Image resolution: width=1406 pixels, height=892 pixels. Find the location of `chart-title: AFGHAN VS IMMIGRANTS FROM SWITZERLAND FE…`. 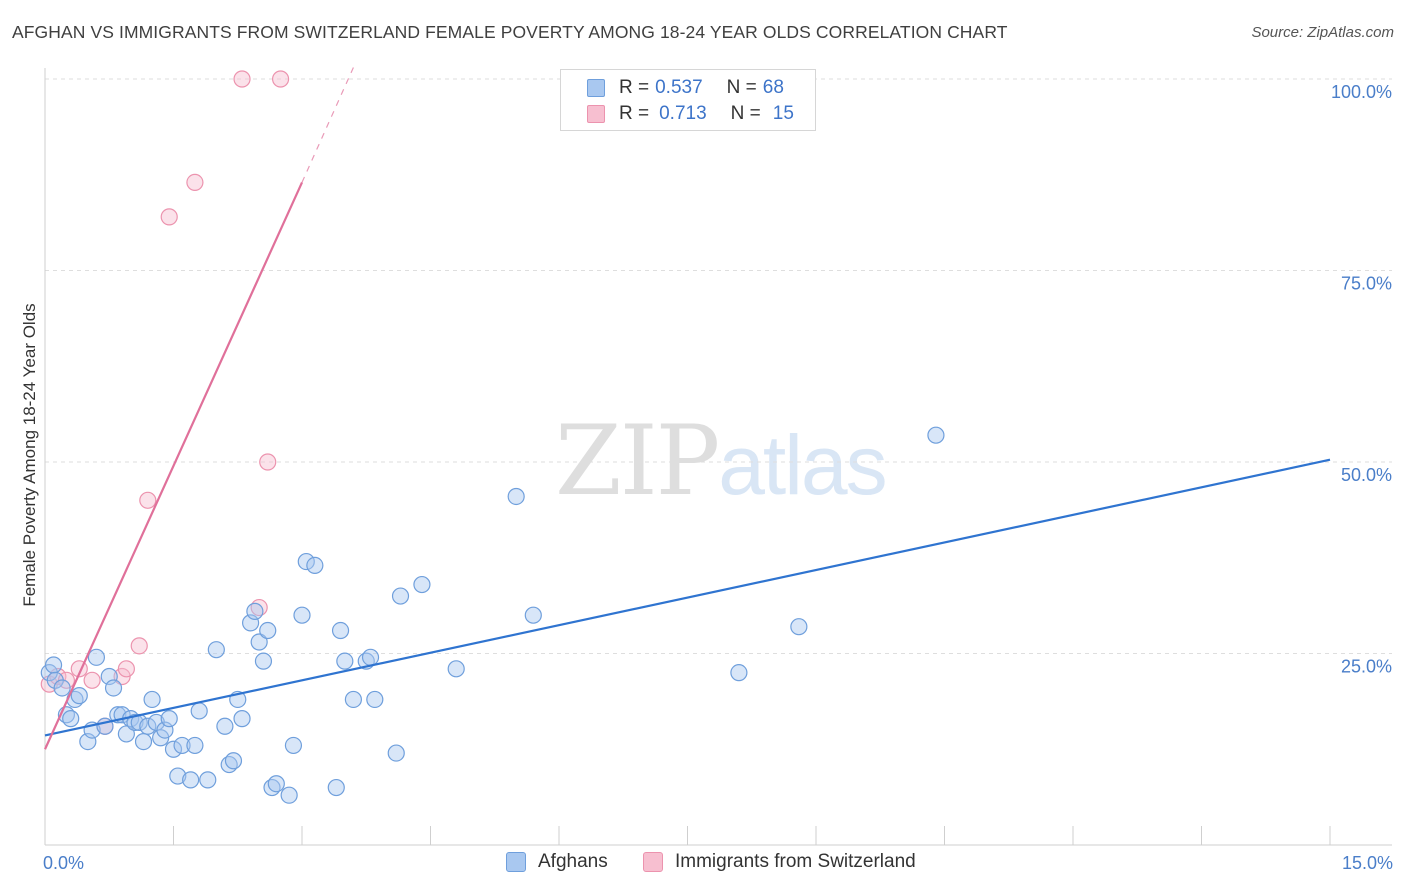

chart-title: AFGHAN VS IMMIGRANTS FROM SWITZERLAND FE… is located at coordinates (510, 32).